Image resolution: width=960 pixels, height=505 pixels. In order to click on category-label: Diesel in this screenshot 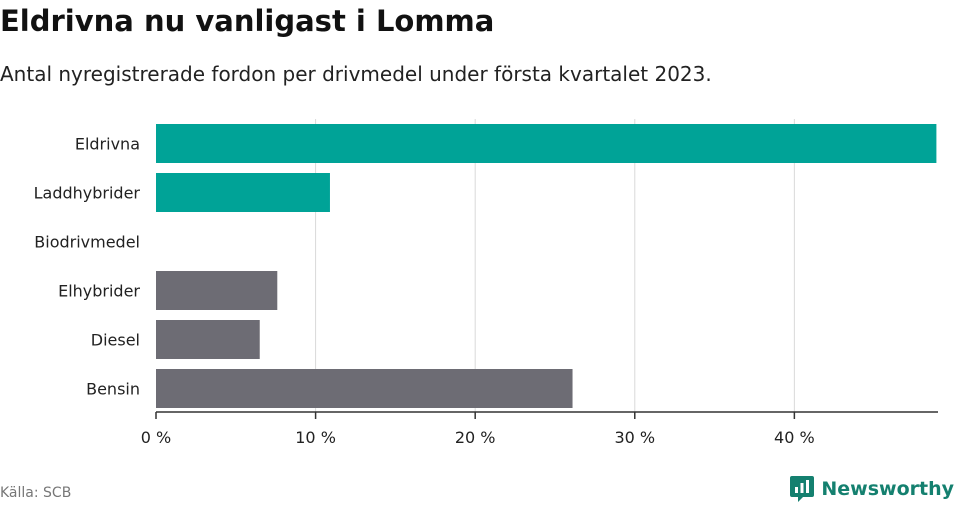, I will do `click(115, 340)`.